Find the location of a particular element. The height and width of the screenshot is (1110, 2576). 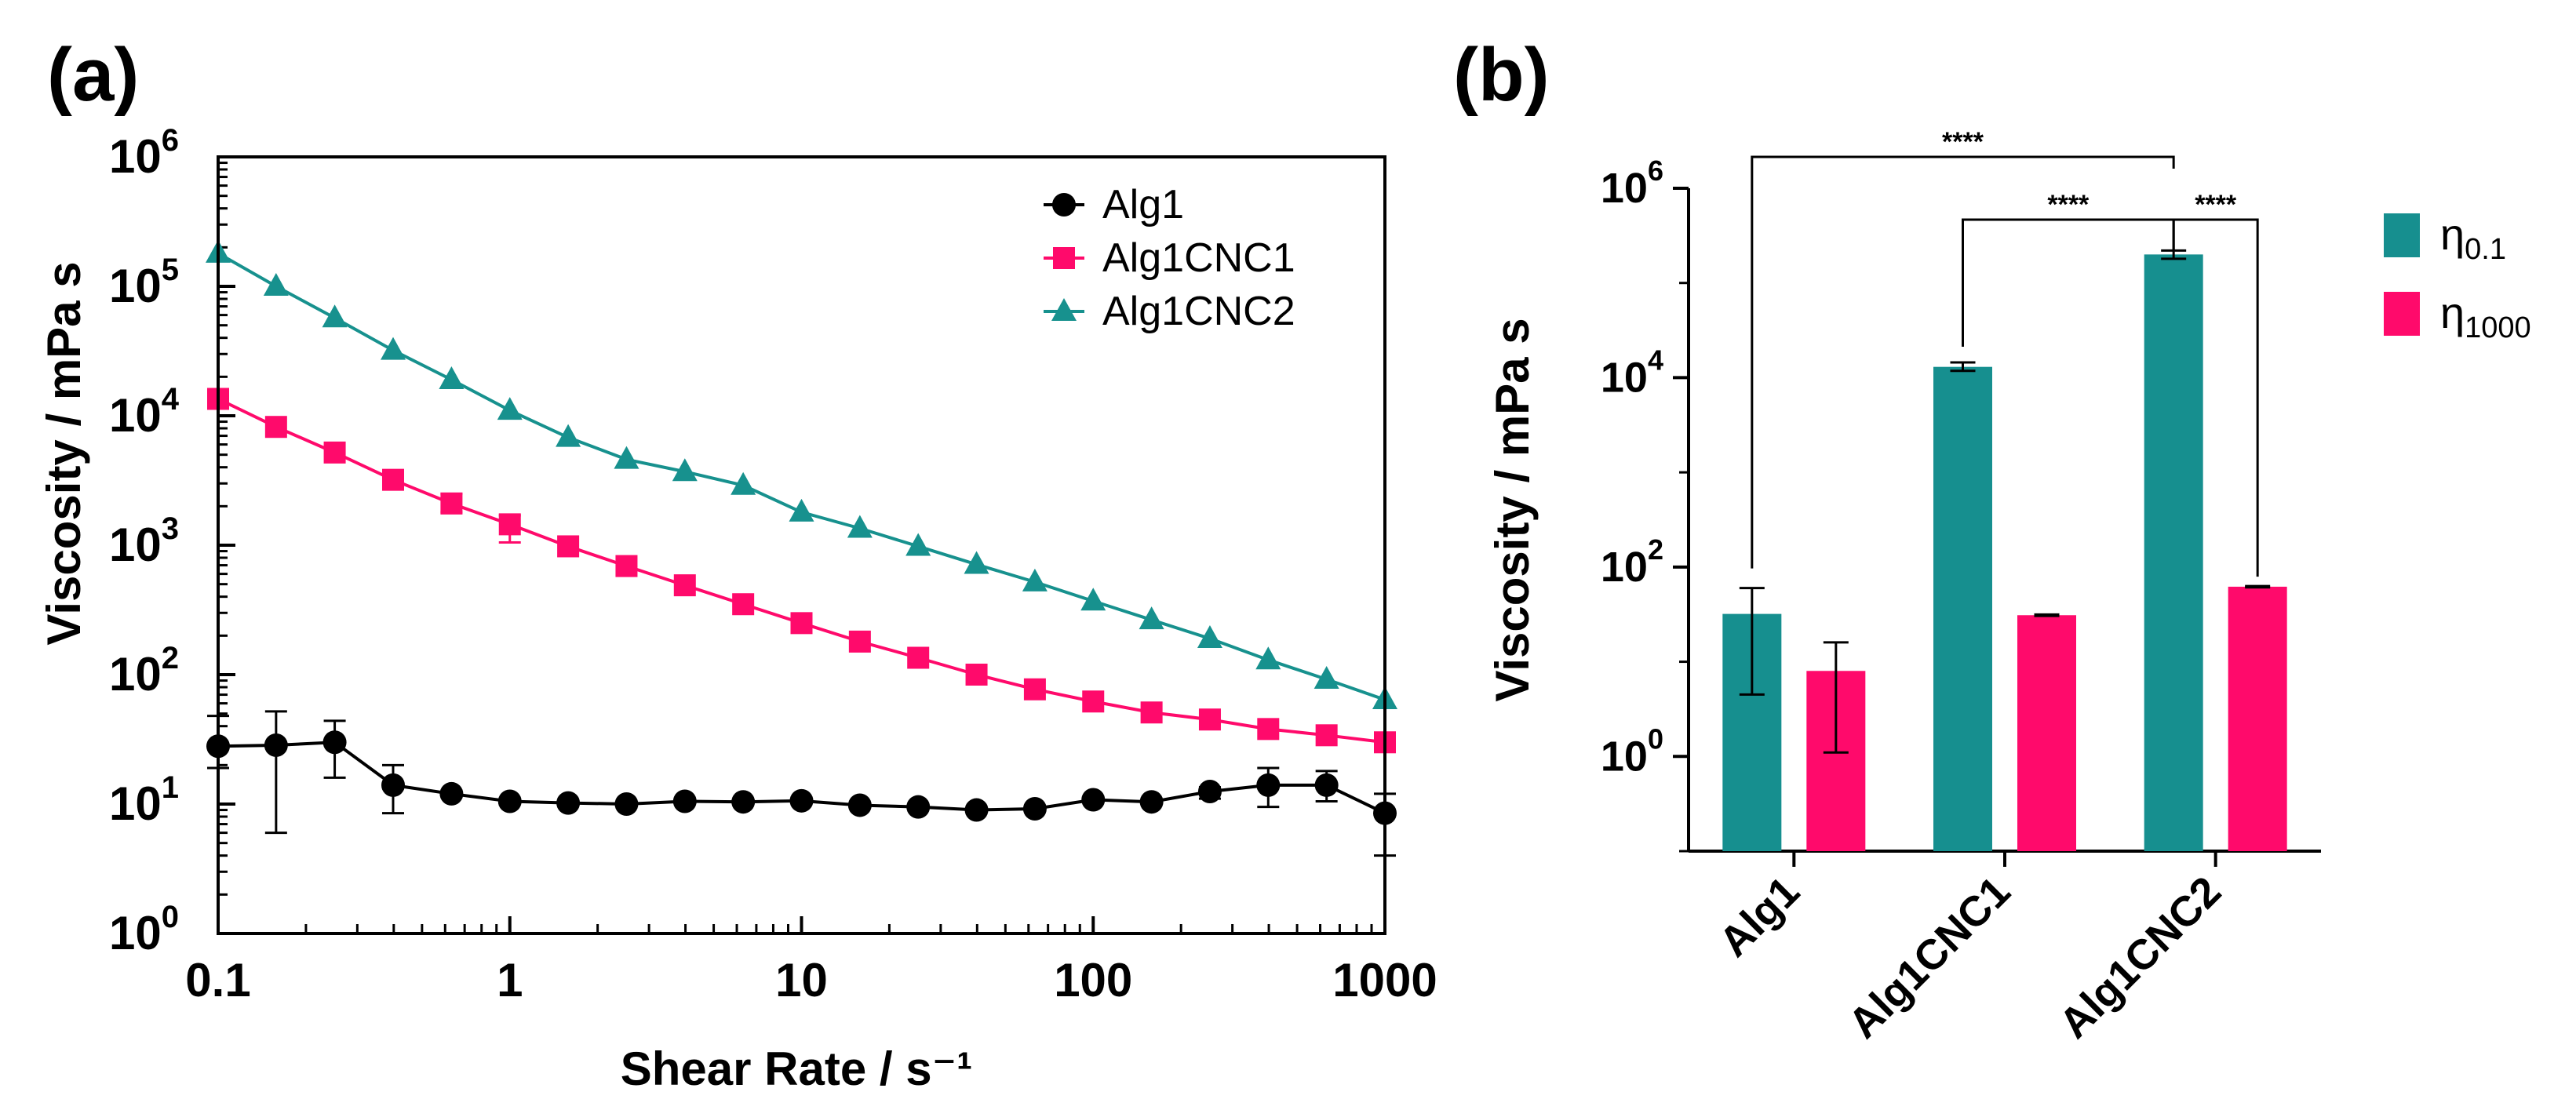

bar-Alg1CNC1-η1000 is located at coordinates (2046, 733).